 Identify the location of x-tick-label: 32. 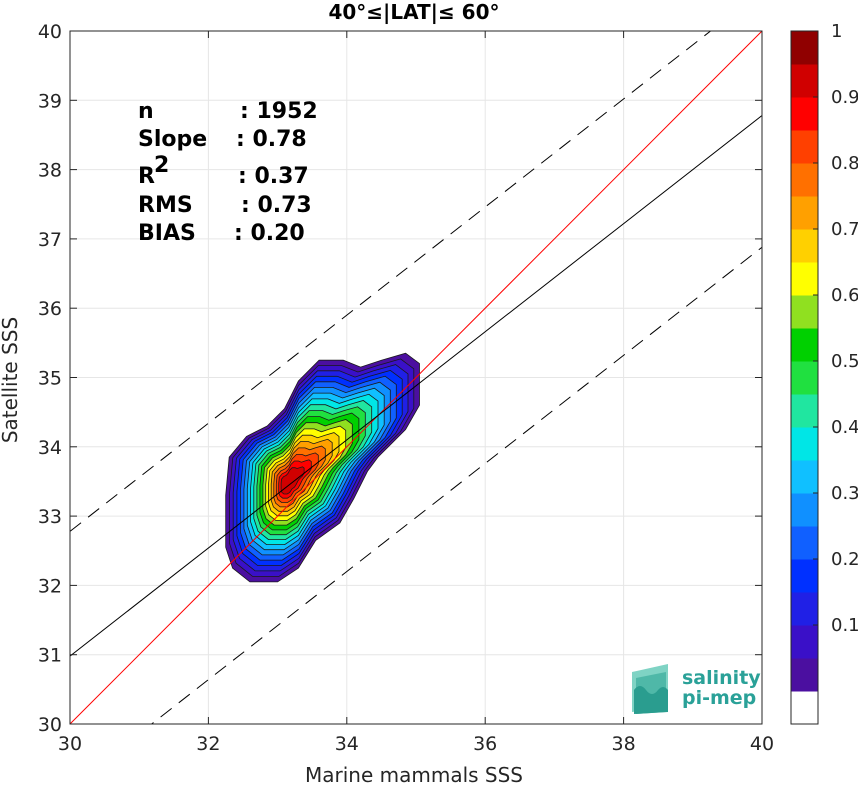
(208, 744).